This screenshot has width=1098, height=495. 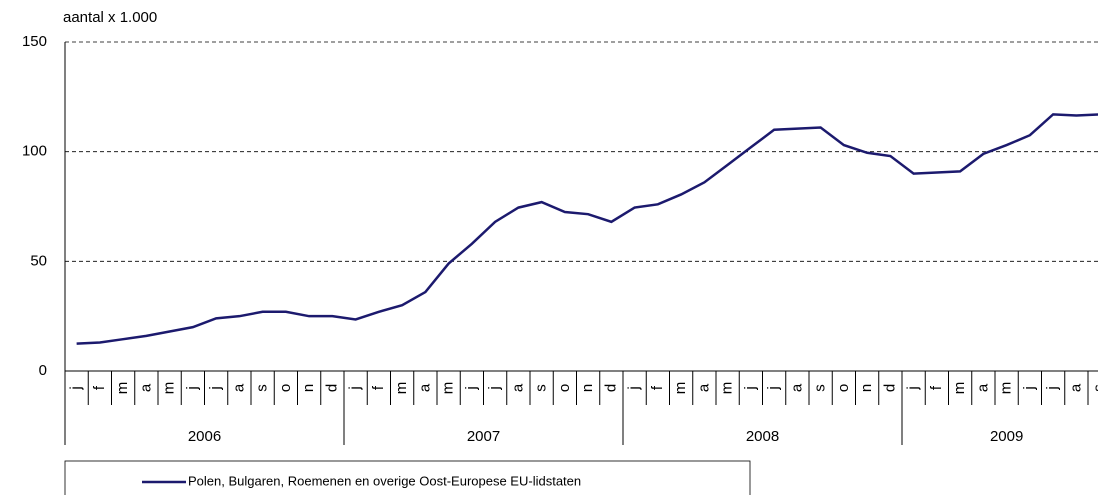 What do you see at coordinates (762, 436) in the screenshot?
I see `year-label: 2008` at bounding box center [762, 436].